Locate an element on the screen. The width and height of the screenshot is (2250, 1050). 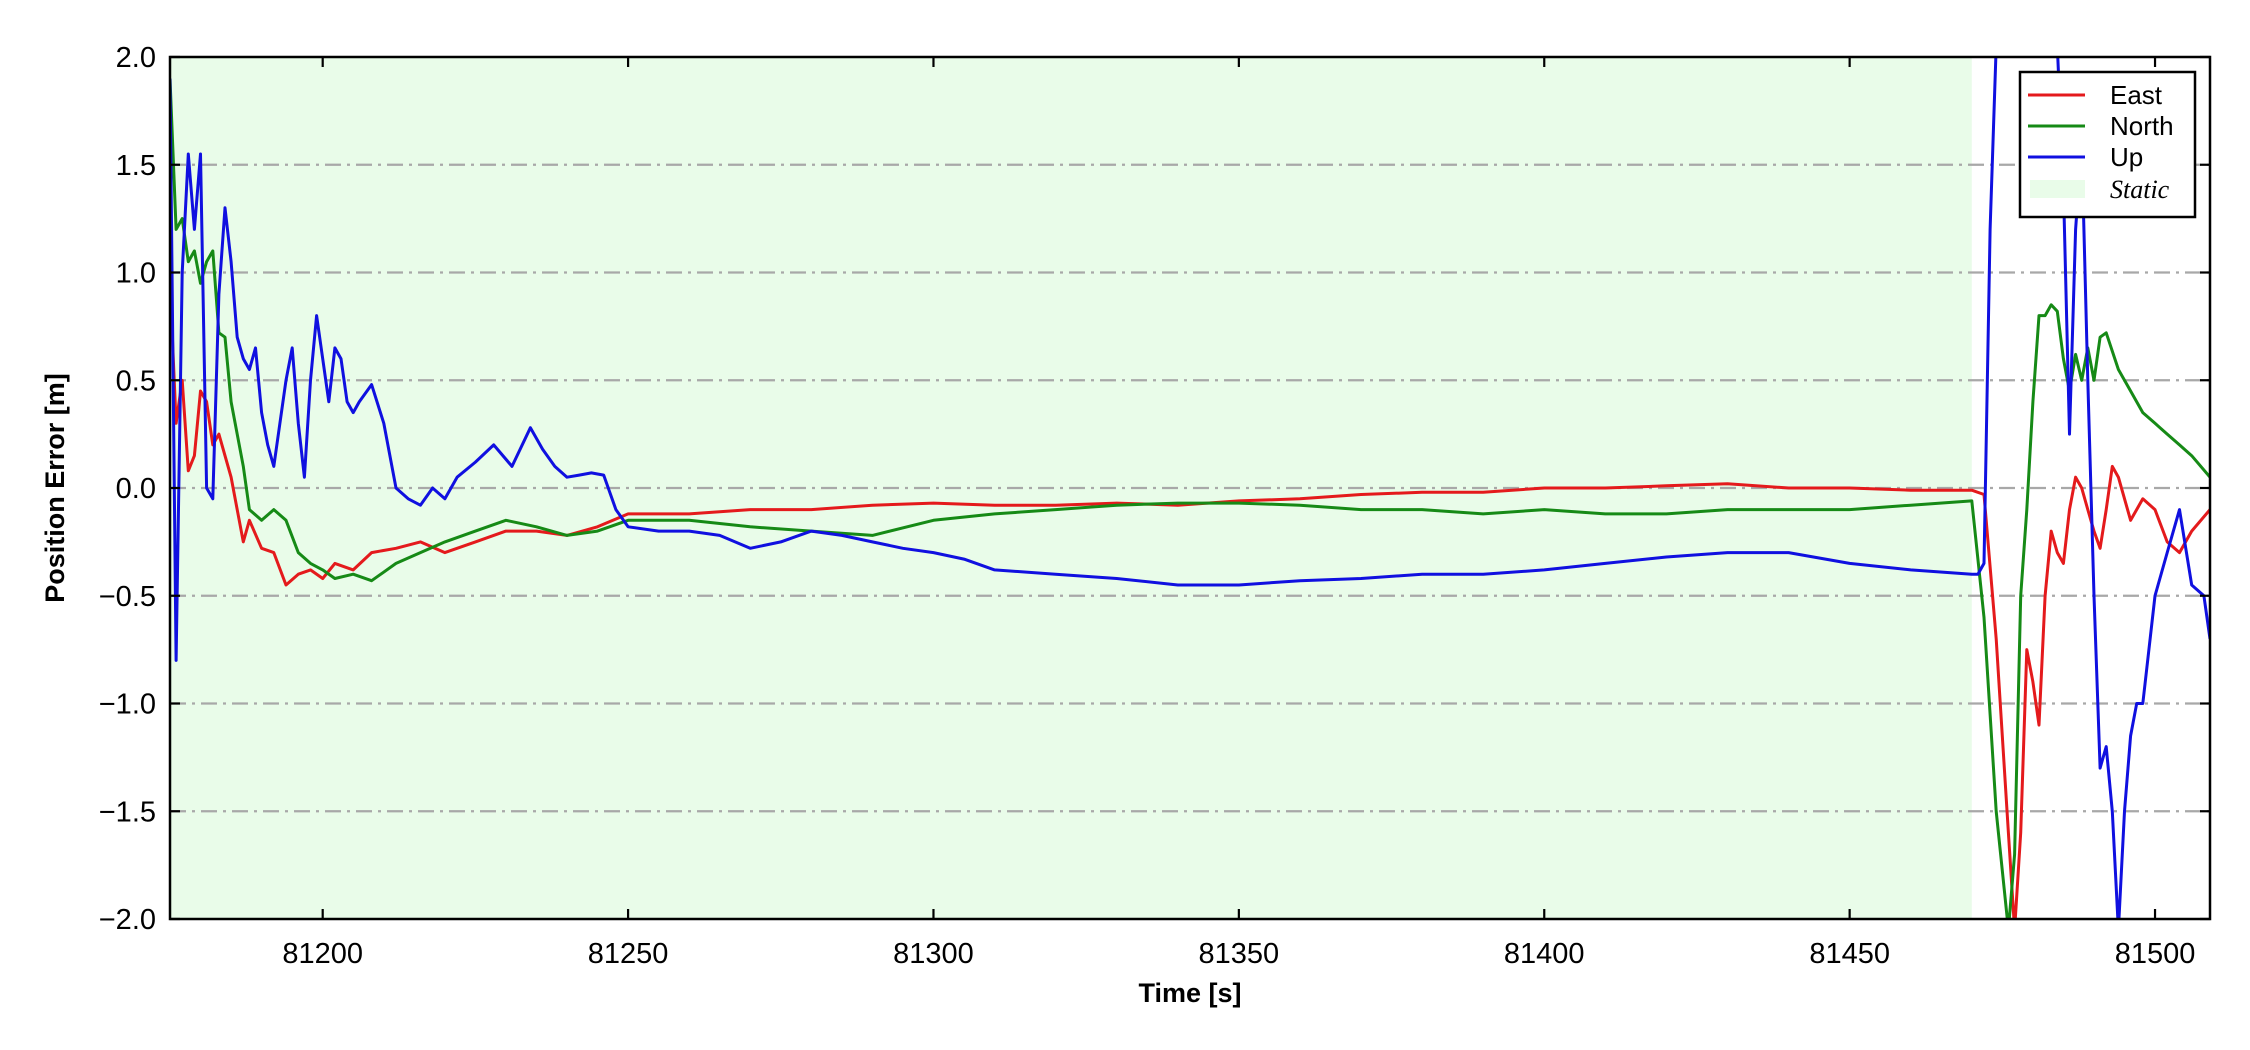
y-tick-label: 1.5 is located at coordinates (136, 166).